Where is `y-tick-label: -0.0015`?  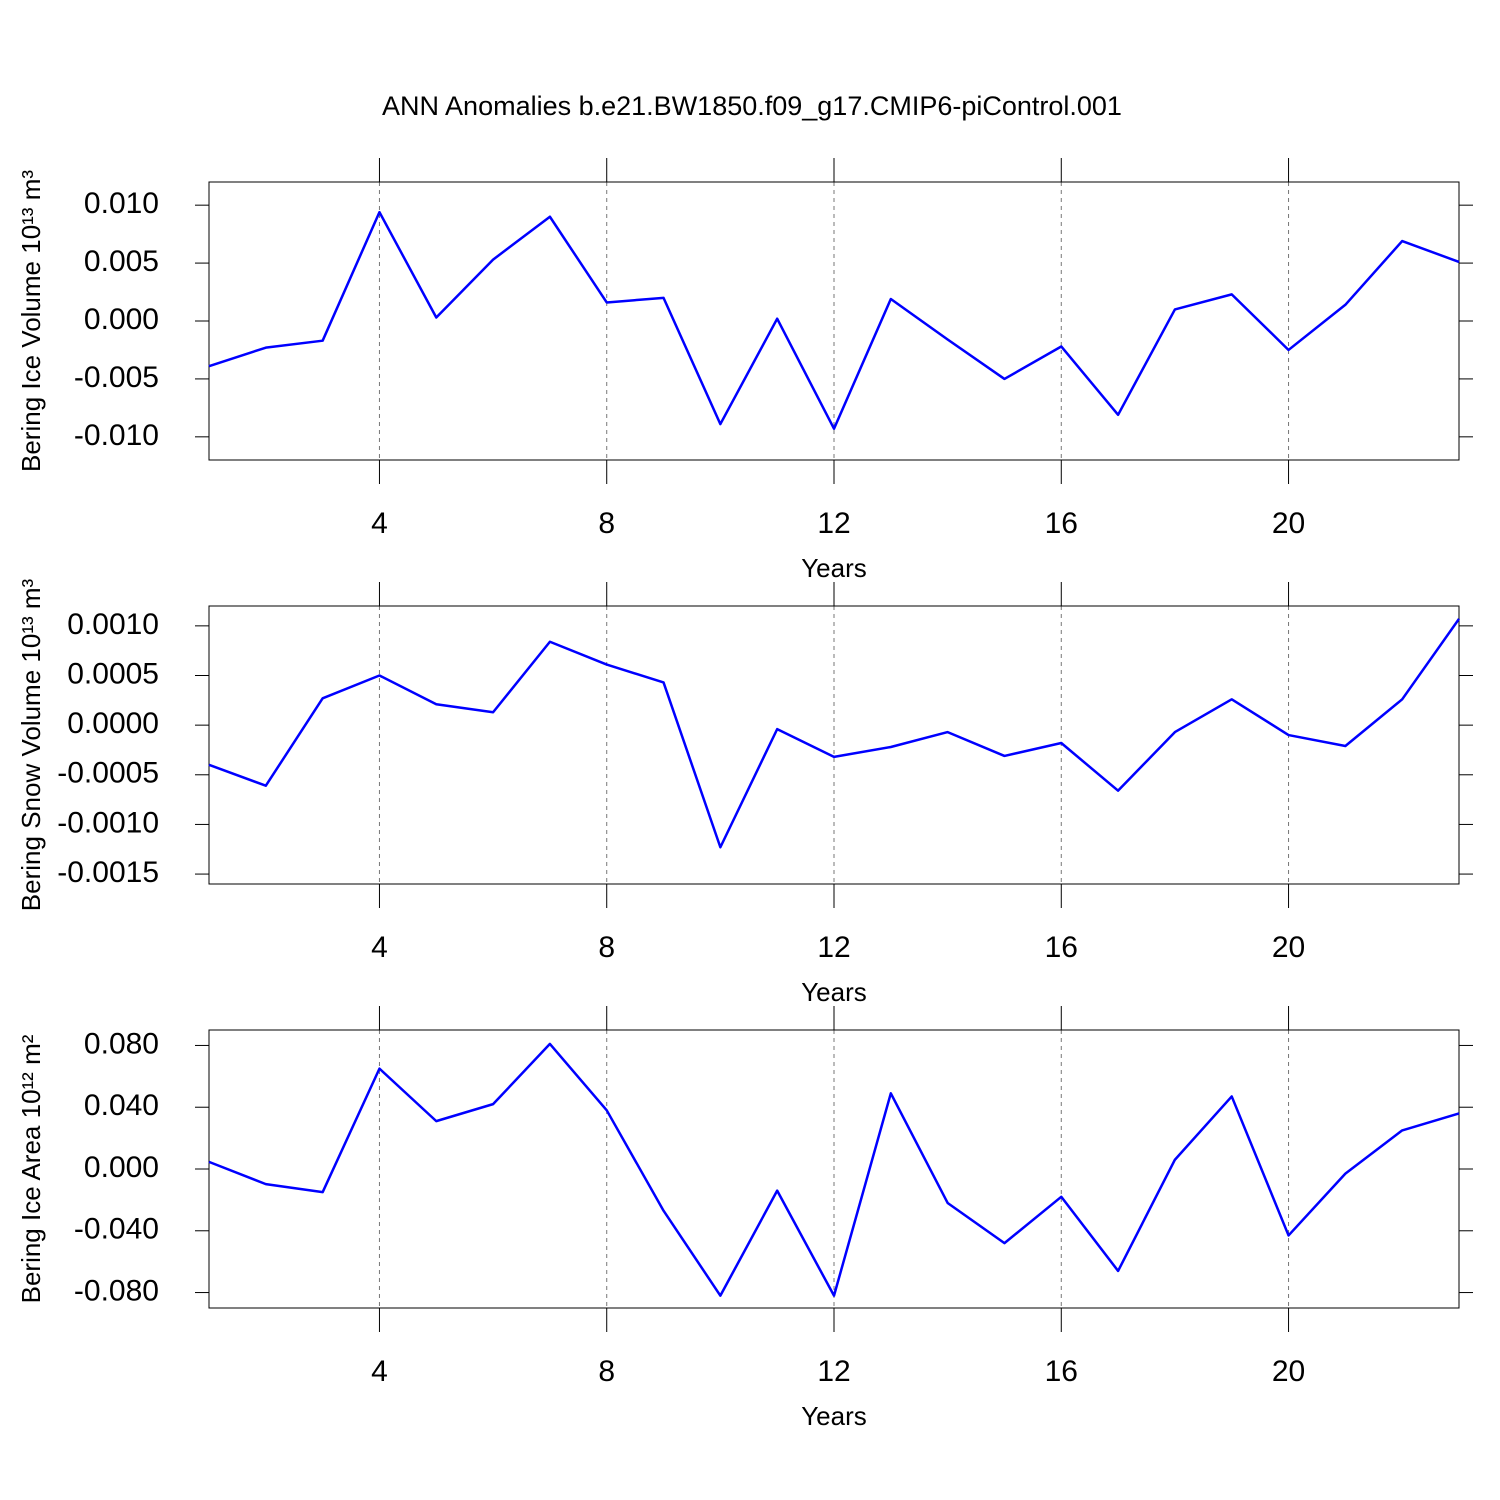
y-tick-label: -0.0015 is located at coordinates (108, 872).